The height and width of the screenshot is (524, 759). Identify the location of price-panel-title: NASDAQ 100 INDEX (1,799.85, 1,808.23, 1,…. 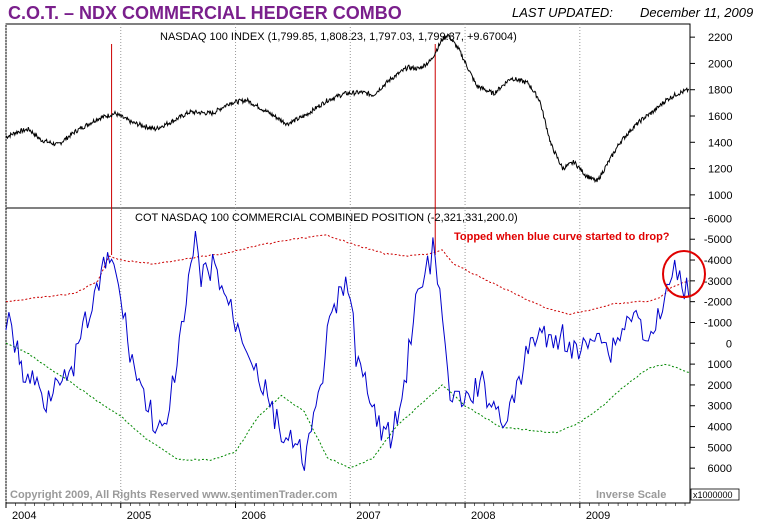
(338, 37).